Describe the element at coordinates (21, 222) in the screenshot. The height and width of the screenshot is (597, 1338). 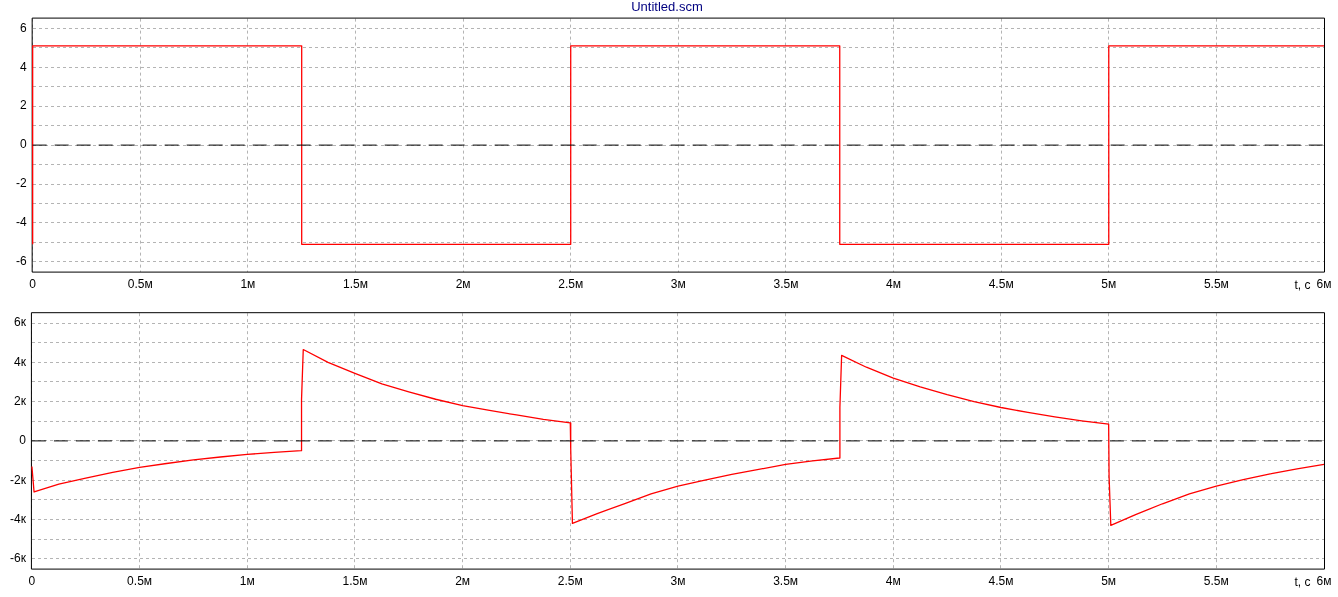
I see `y-tick-label: -4` at that location.